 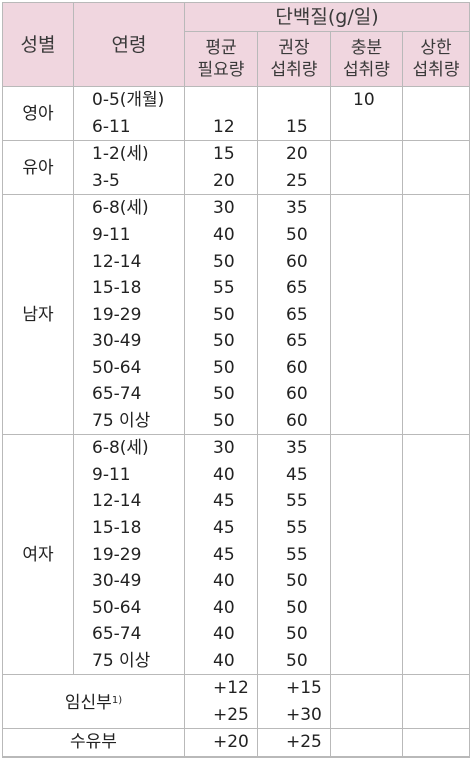 What do you see at coordinates (366, 59) in the screenshot?
I see `header-ai: 충분 섭취량` at bounding box center [366, 59].